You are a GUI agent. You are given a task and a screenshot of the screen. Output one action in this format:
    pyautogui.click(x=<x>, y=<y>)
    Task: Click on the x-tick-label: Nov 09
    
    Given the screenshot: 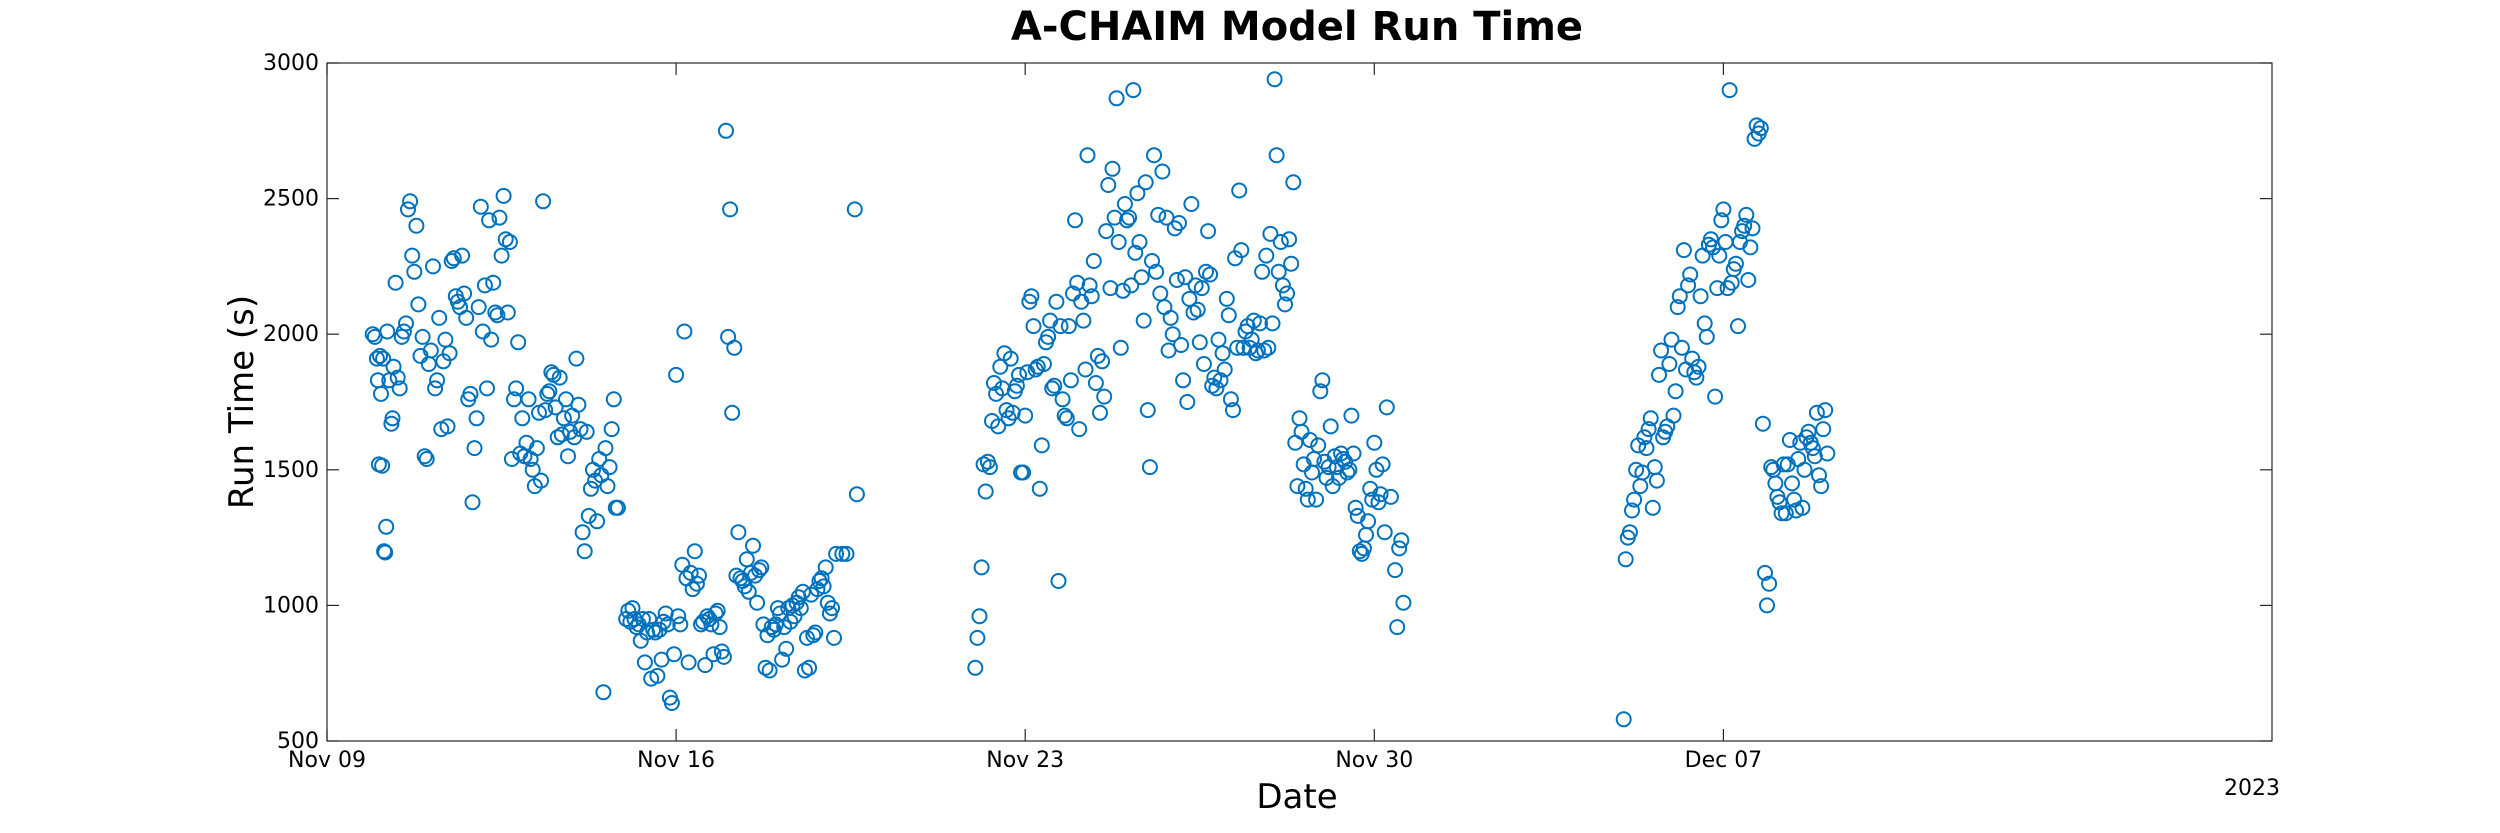 What is the action you would take?
    pyautogui.click(x=327, y=760)
    